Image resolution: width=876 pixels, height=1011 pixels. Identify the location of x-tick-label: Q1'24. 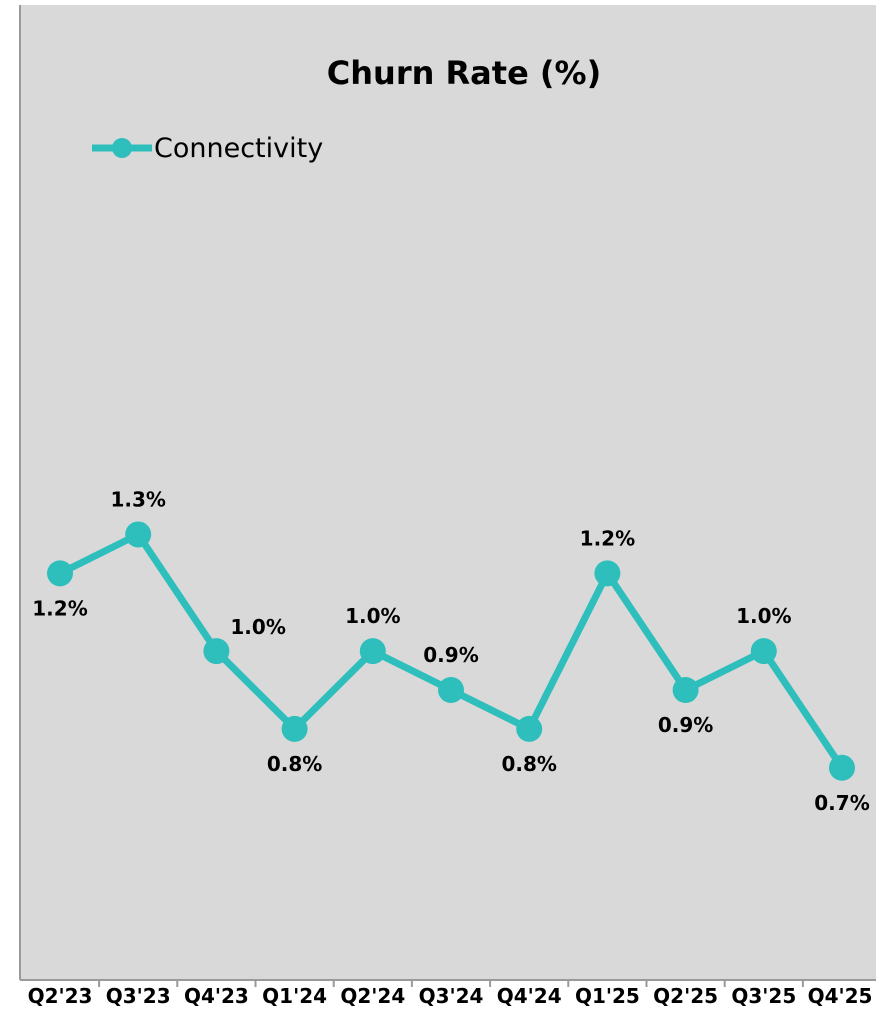
(294, 995).